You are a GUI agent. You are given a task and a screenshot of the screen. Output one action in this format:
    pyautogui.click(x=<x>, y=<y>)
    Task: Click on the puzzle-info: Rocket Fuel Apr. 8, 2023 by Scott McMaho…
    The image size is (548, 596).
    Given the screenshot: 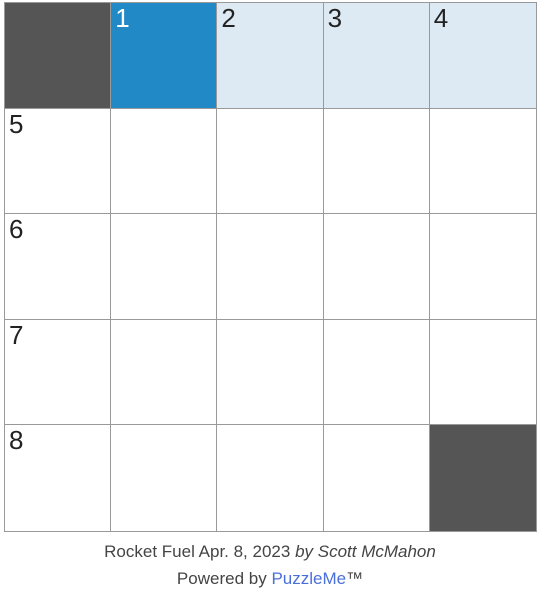 What is the action you would take?
    pyautogui.click(x=270, y=551)
    